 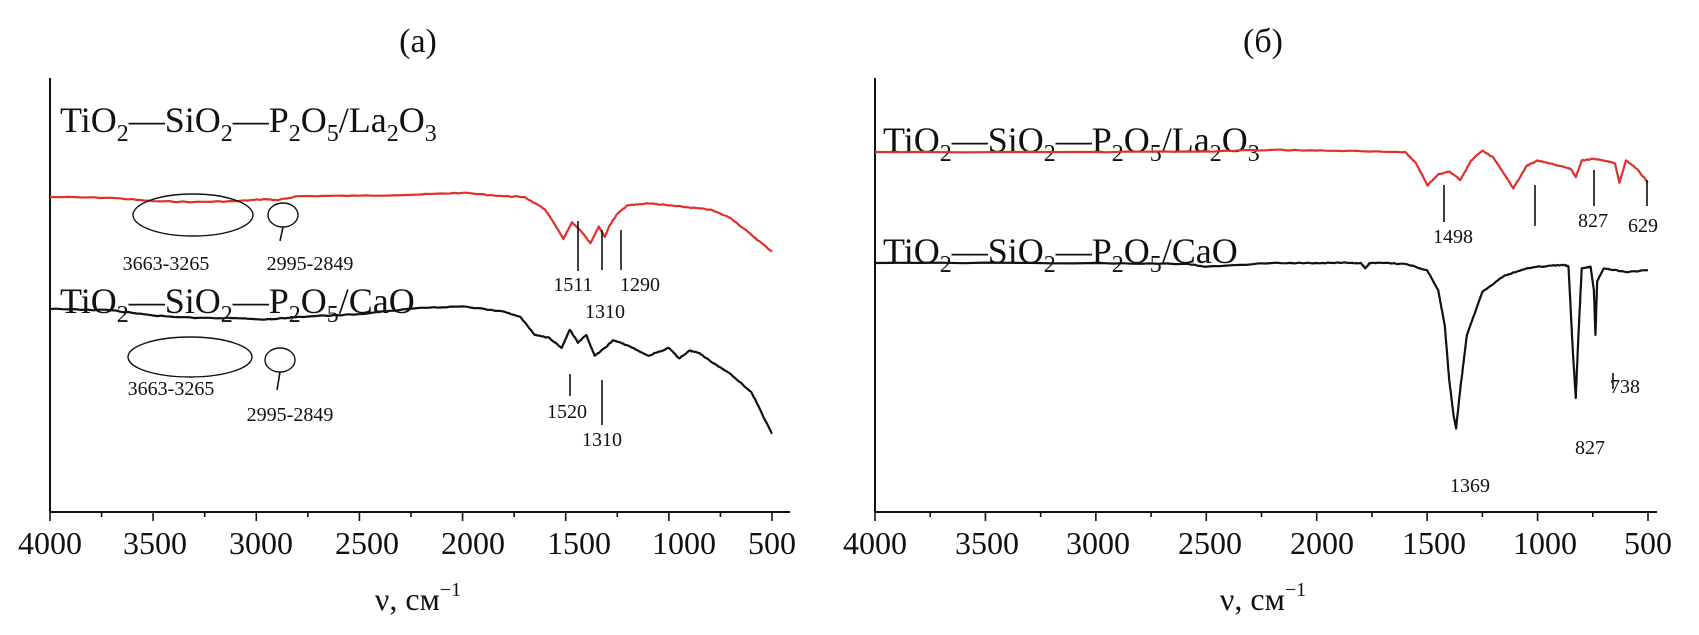 What do you see at coordinates (411, 222) in the screenshot?
I see `panel-a-series-la2o3-line` at bounding box center [411, 222].